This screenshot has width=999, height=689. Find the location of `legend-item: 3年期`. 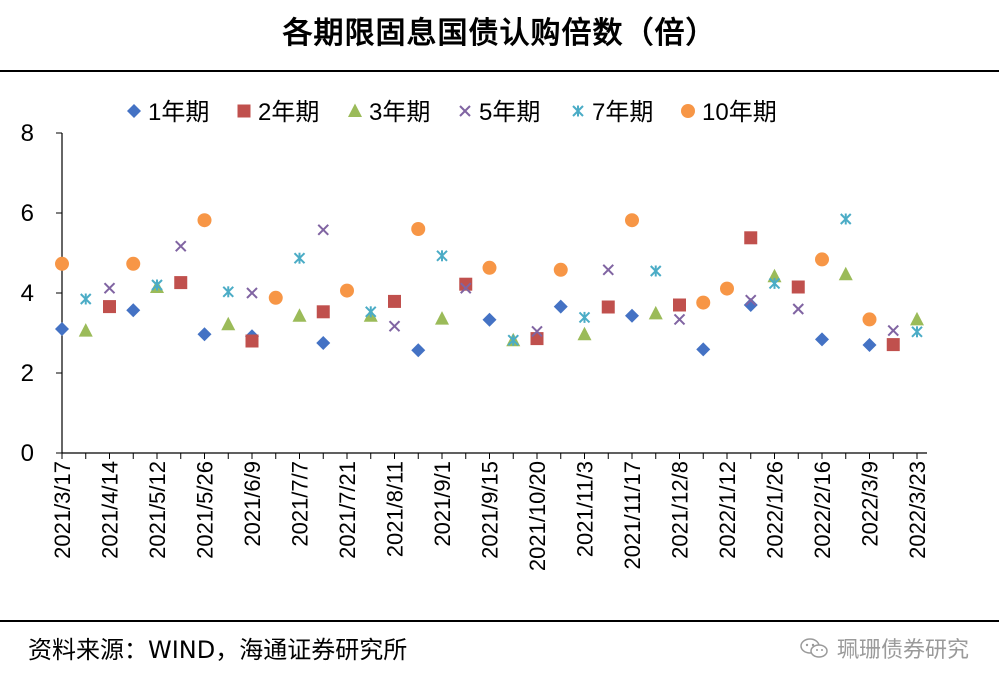

legend-item: 3年期 is located at coordinates (389, 112).